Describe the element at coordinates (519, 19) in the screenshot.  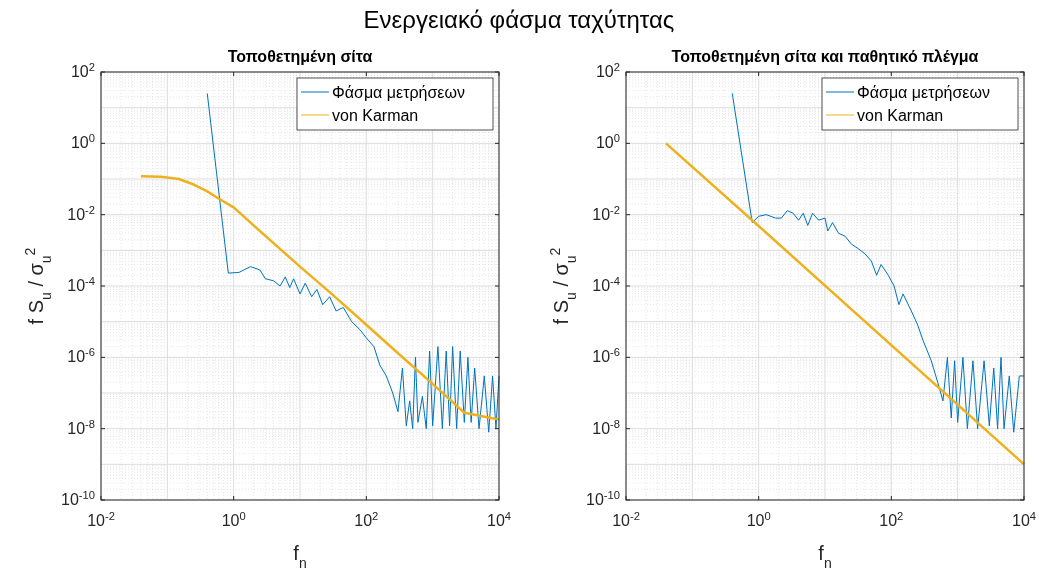
I see `text: Ενεργειακό φάσμα ταχύτητας` at that location.